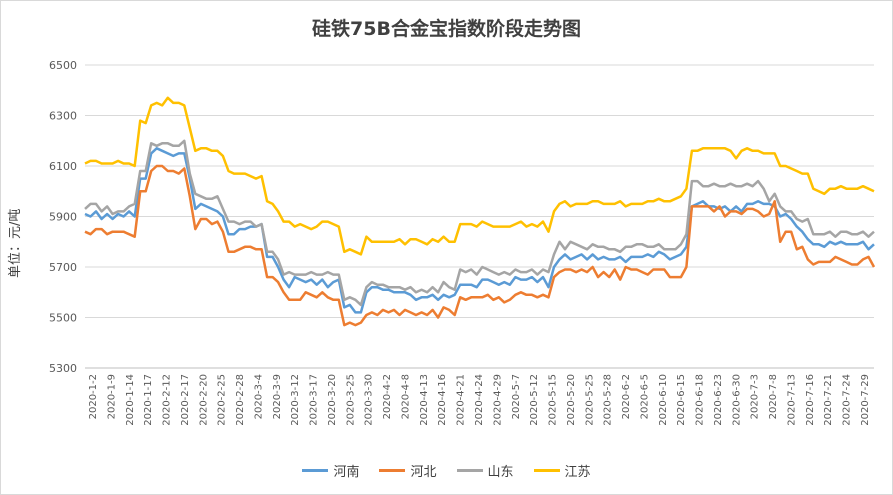  I want to click on x-tick-label: 2020-6-15, so click(681, 400).